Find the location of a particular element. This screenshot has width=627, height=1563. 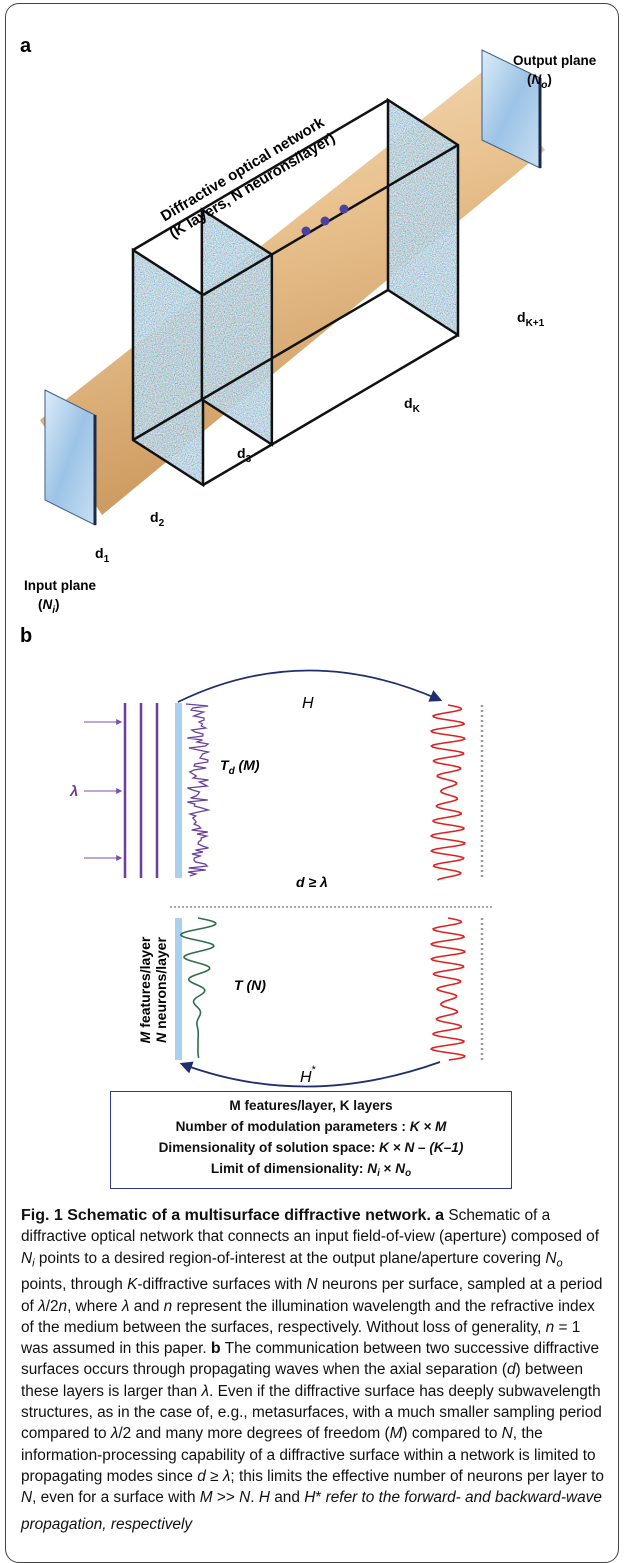

forward-label: H is located at coordinates (308, 703).